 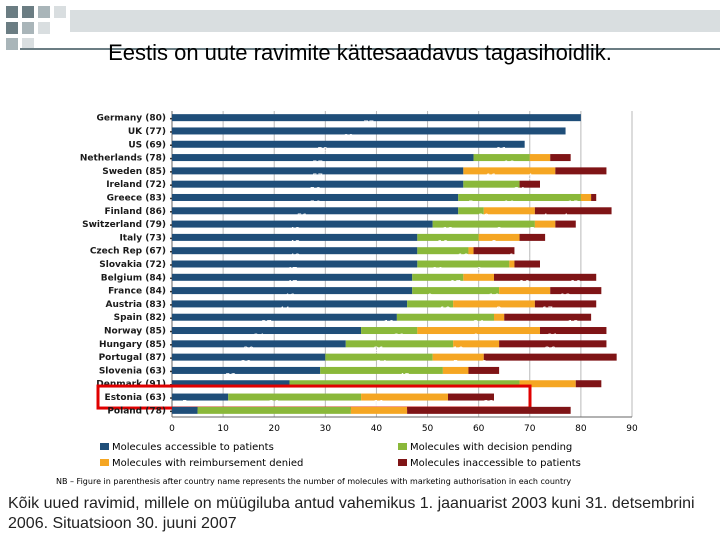 I want to click on legend-label: Molecules accessible to patients, so click(x=193, y=447).